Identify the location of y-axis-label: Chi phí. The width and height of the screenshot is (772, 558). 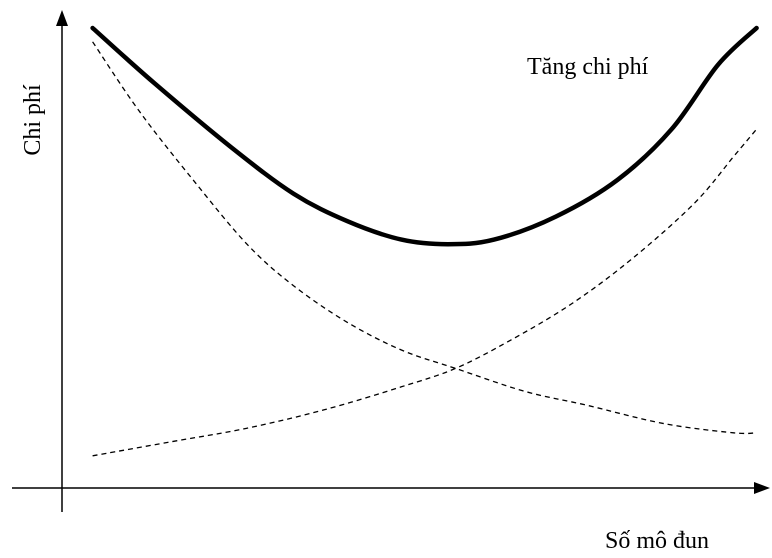
(33, 120).